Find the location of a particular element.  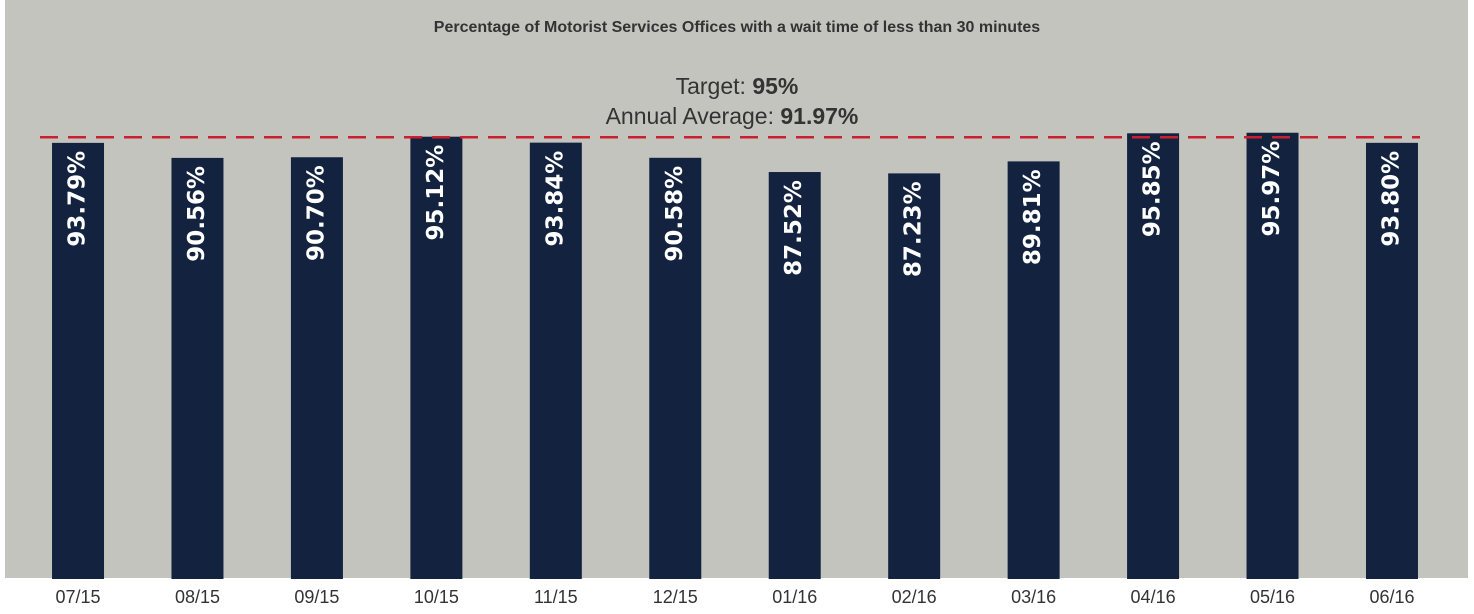

value-label: 87.23% is located at coordinates (914, 229).